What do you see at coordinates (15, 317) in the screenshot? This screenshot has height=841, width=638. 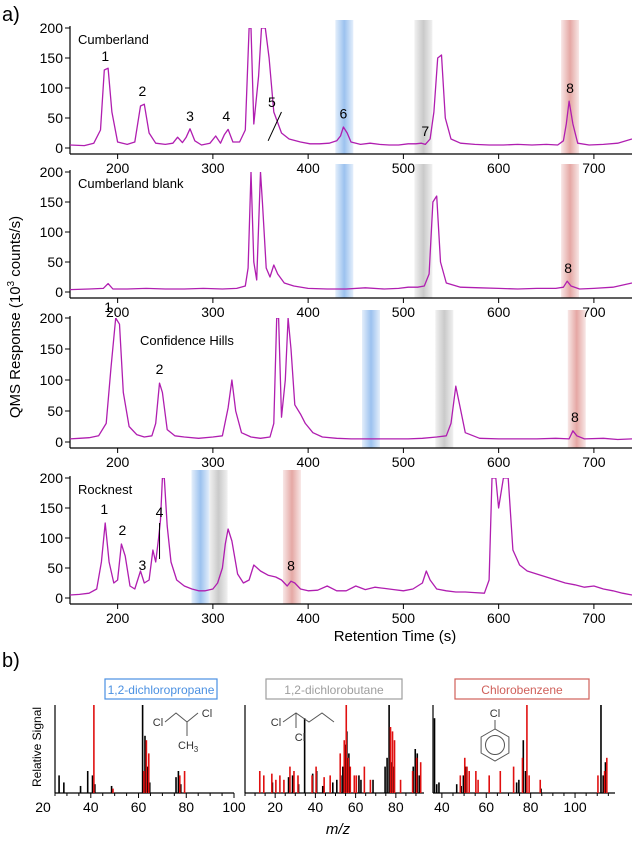 I see `y-axis-label: QMS Response (103 counts/s)` at bounding box center [15, 317].